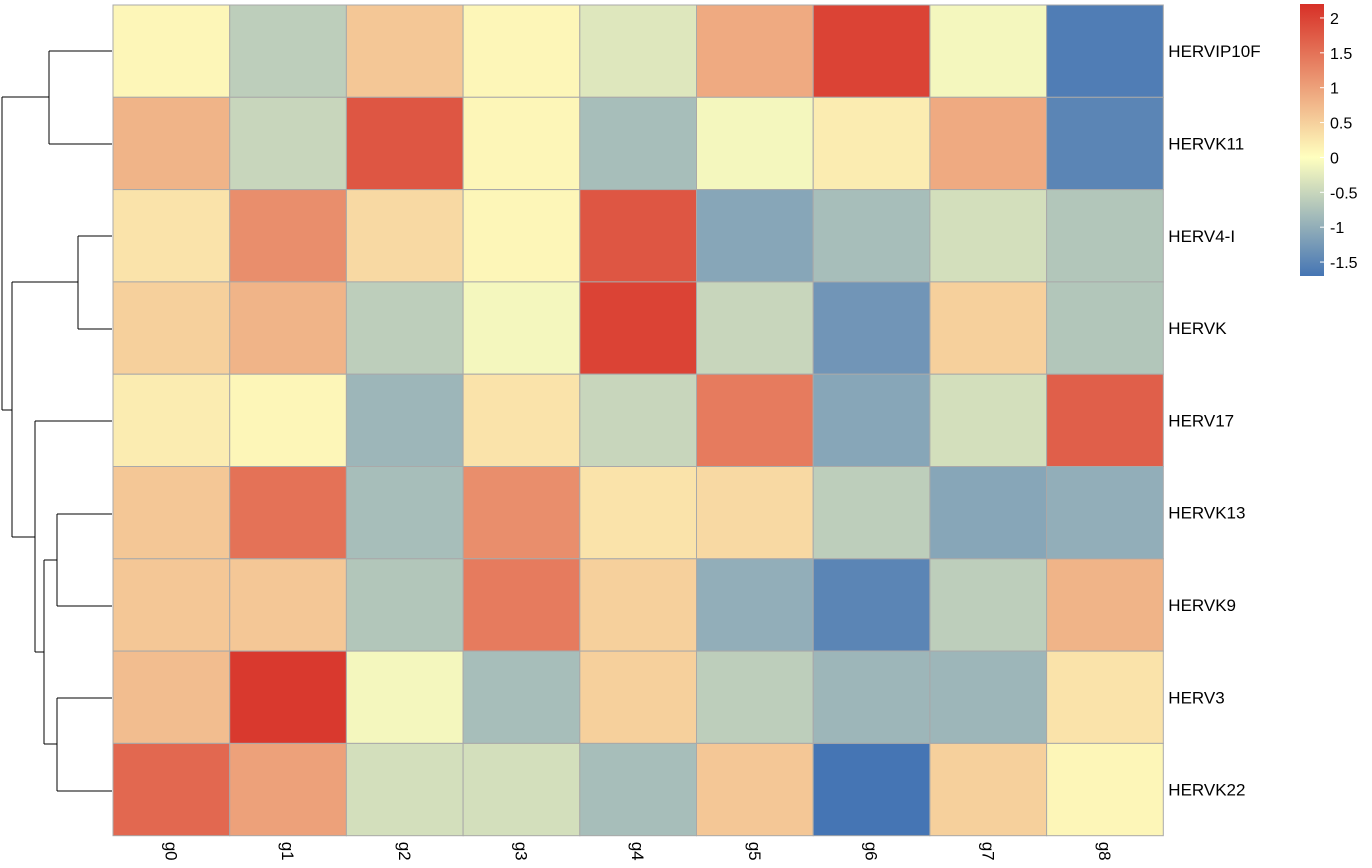 This screenshot has height=868, width=1372. What do you see at coordinates (521, 420) in the screenshot?
I see `heatmap-cell-HERV17-g3` at bounding box center [521, 420].